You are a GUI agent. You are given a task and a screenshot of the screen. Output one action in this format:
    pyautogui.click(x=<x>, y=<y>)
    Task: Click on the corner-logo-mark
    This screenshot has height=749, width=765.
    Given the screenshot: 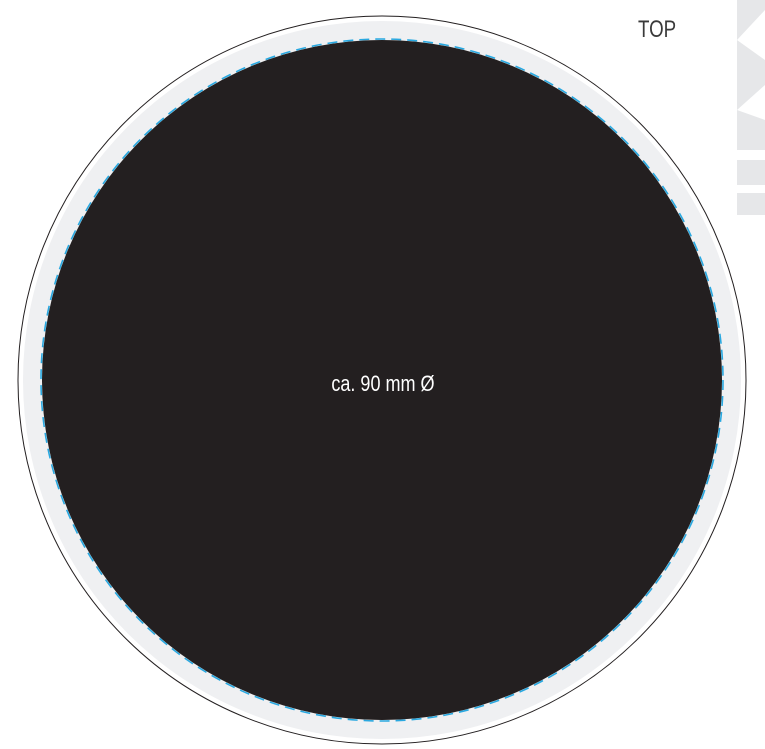 What is the action you would take?
    pyautogui.click(x=751, y=107)
    